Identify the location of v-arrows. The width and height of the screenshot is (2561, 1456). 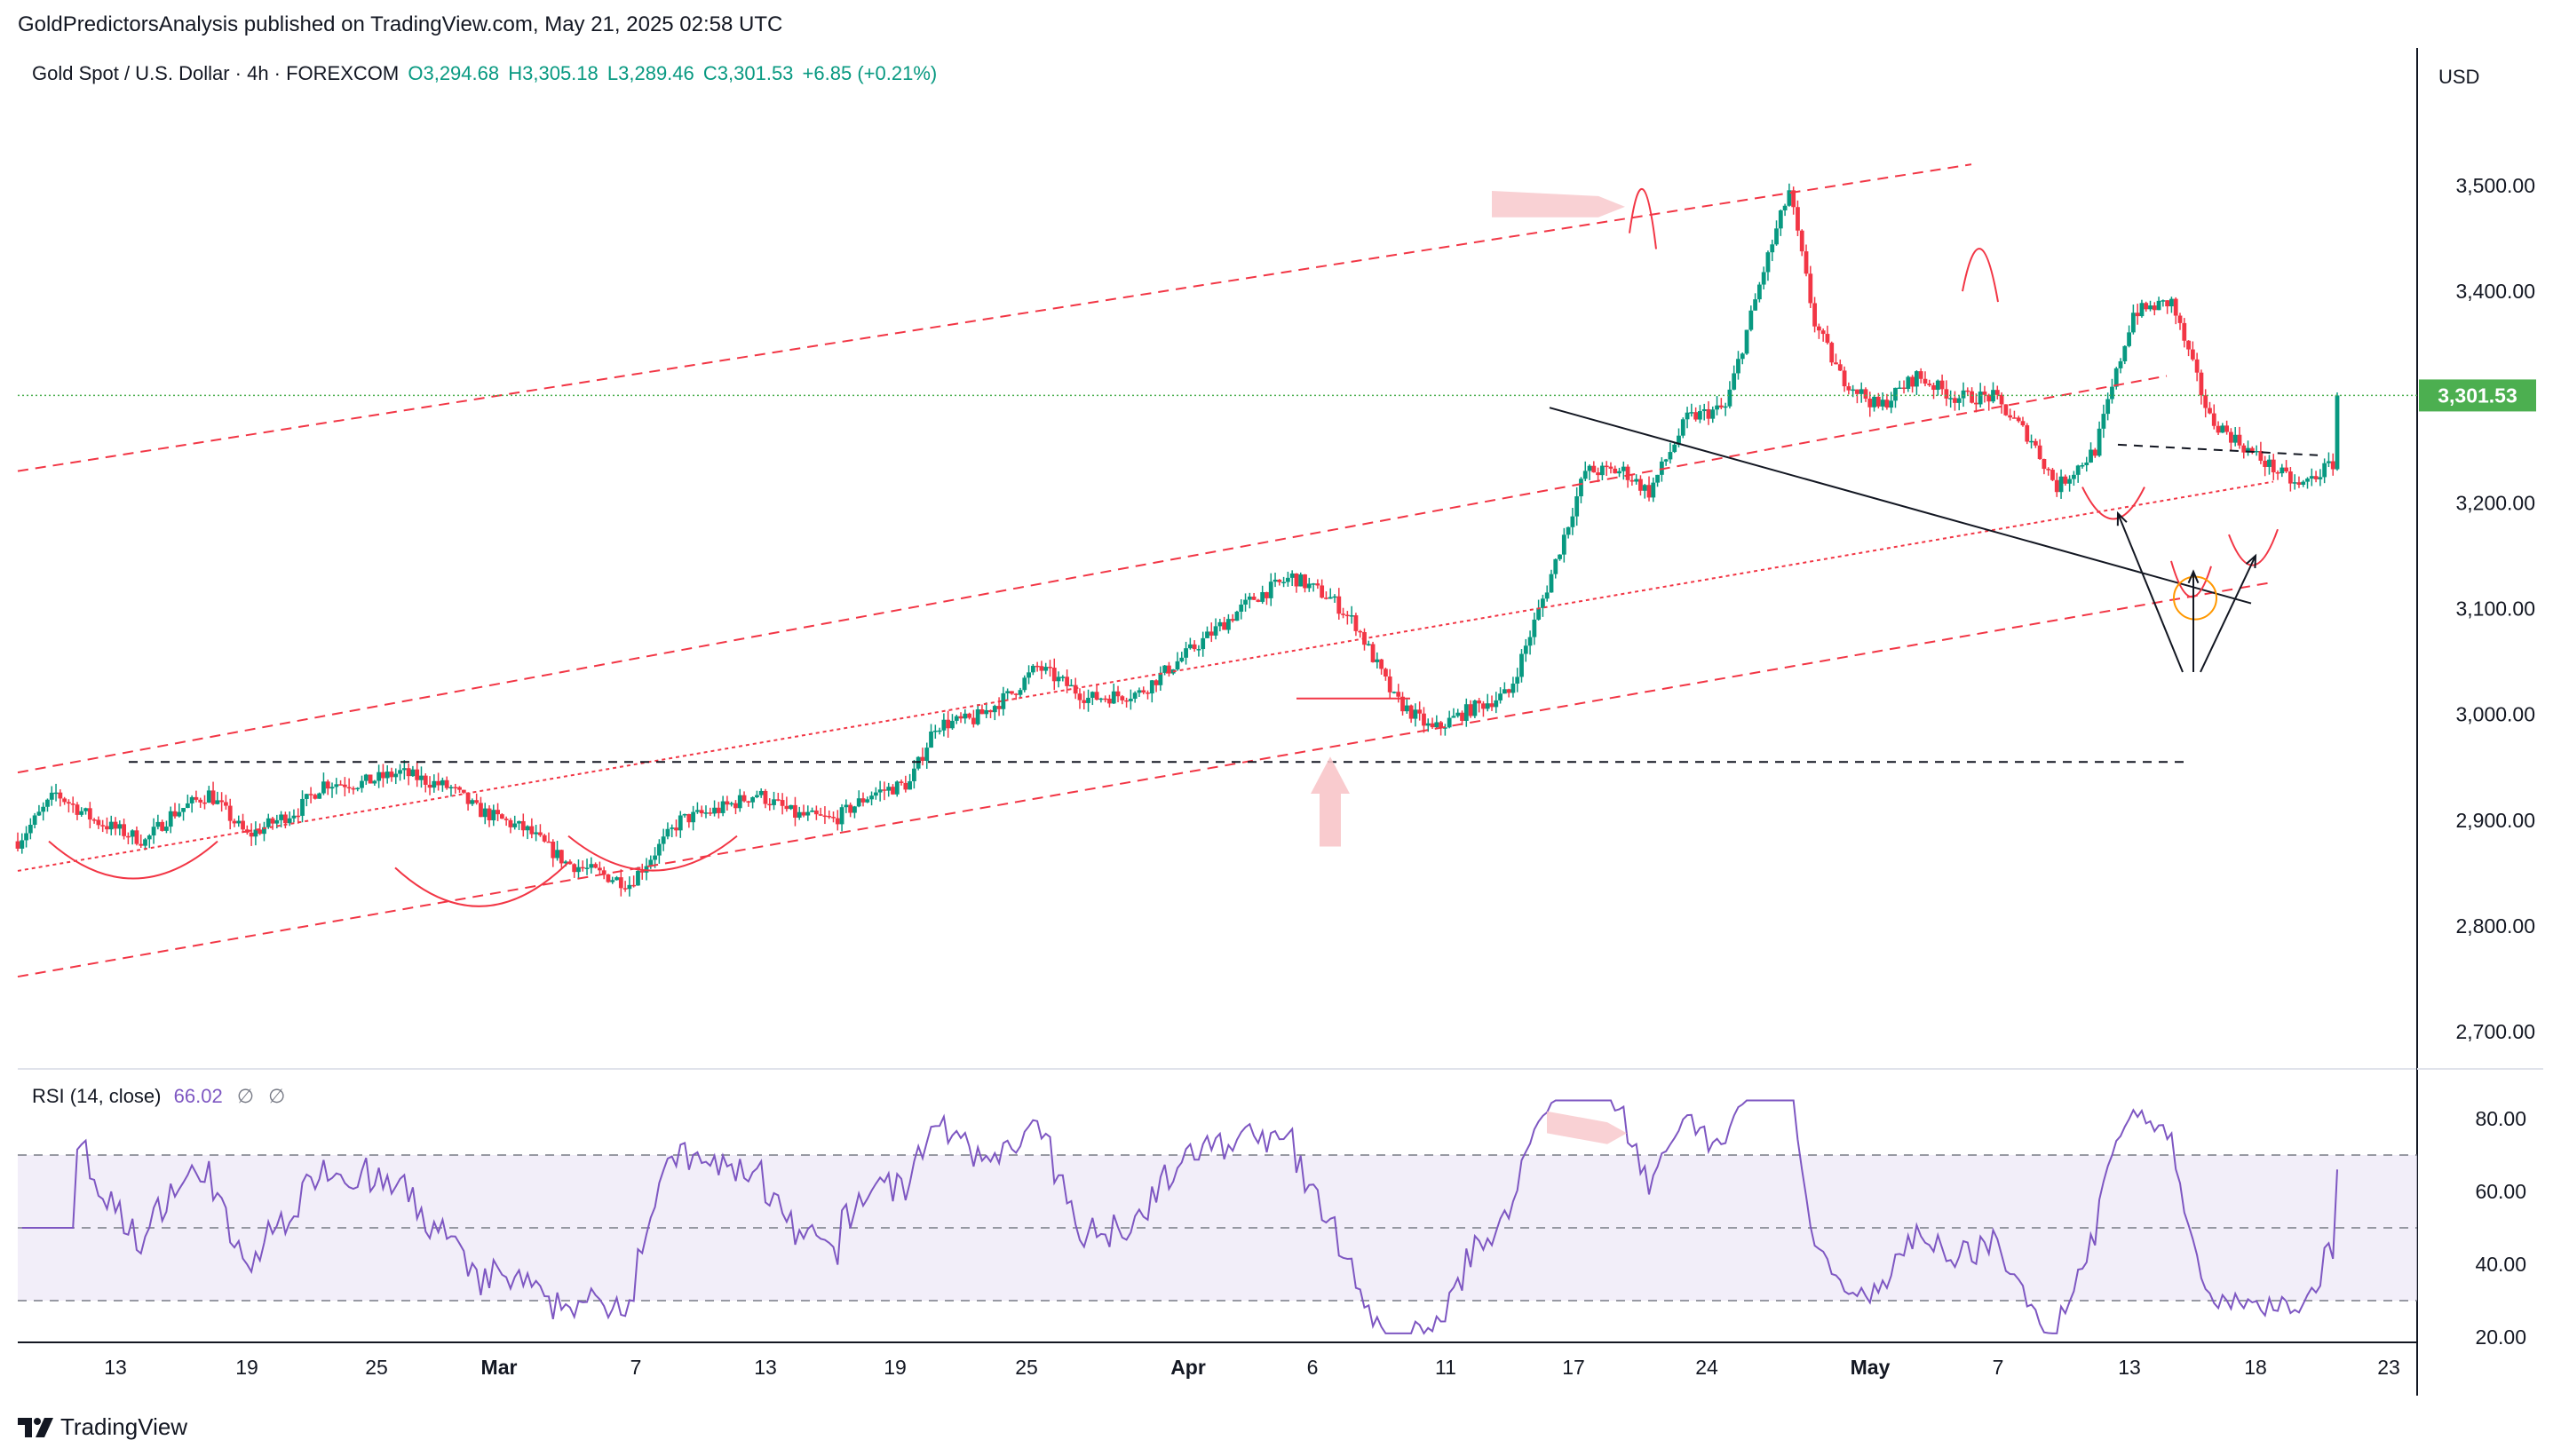
(2186, 591).